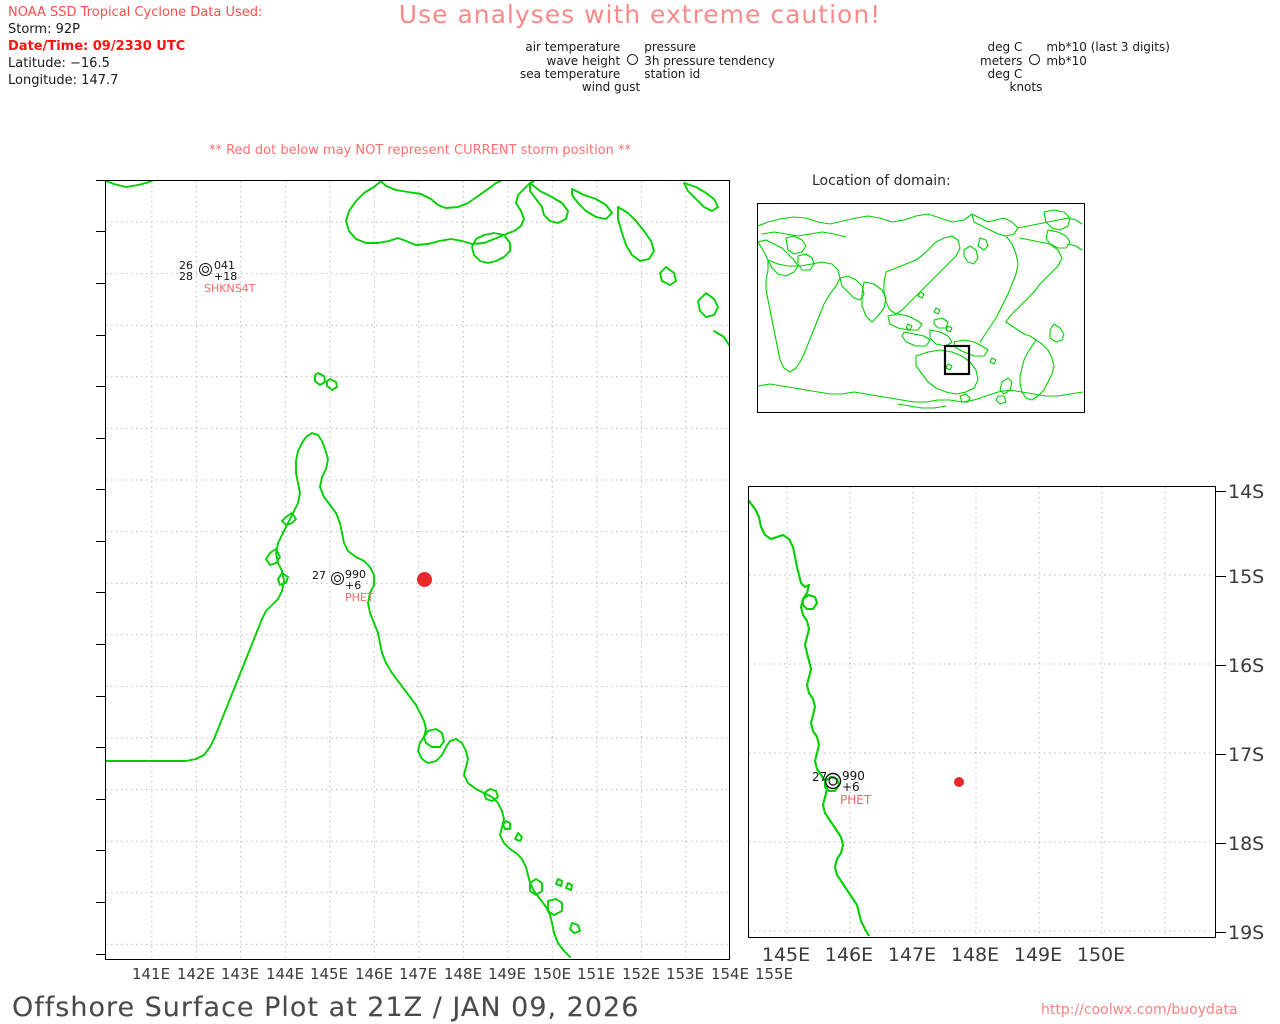  Describe the element at coordinates (596, 974) in the screenshot. I see `x-label-10: 151E` at that location.